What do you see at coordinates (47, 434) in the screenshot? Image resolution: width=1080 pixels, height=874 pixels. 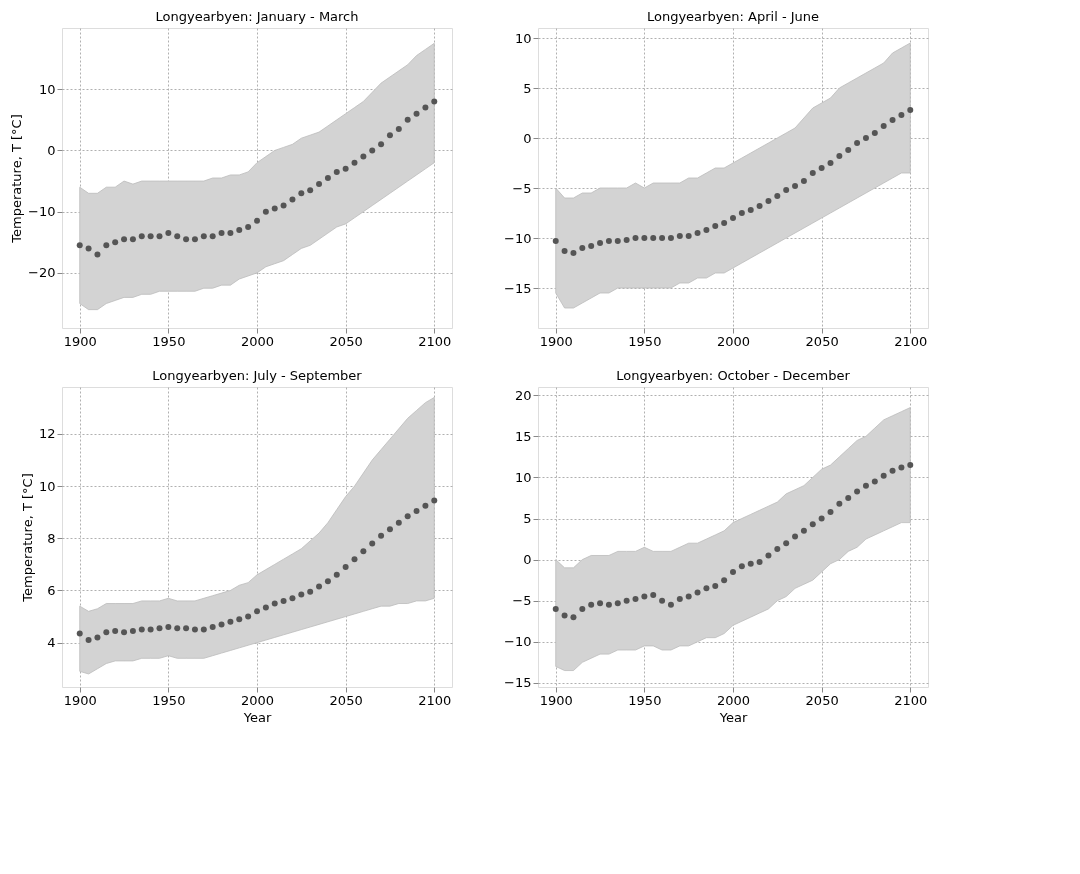 I see `y-tick-label: 12` at bounding box center [47, 434].